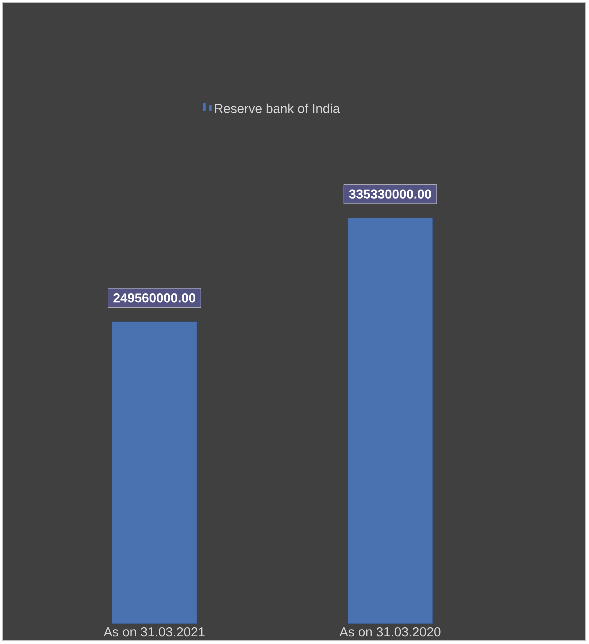 Image resolution: width=589 pixels, height=644 pixels. What do you see at coordinates (390, 632) in the screenshot?
I see `x-tick-label: As on 31.03.2020` at bounding box center [390, 632].